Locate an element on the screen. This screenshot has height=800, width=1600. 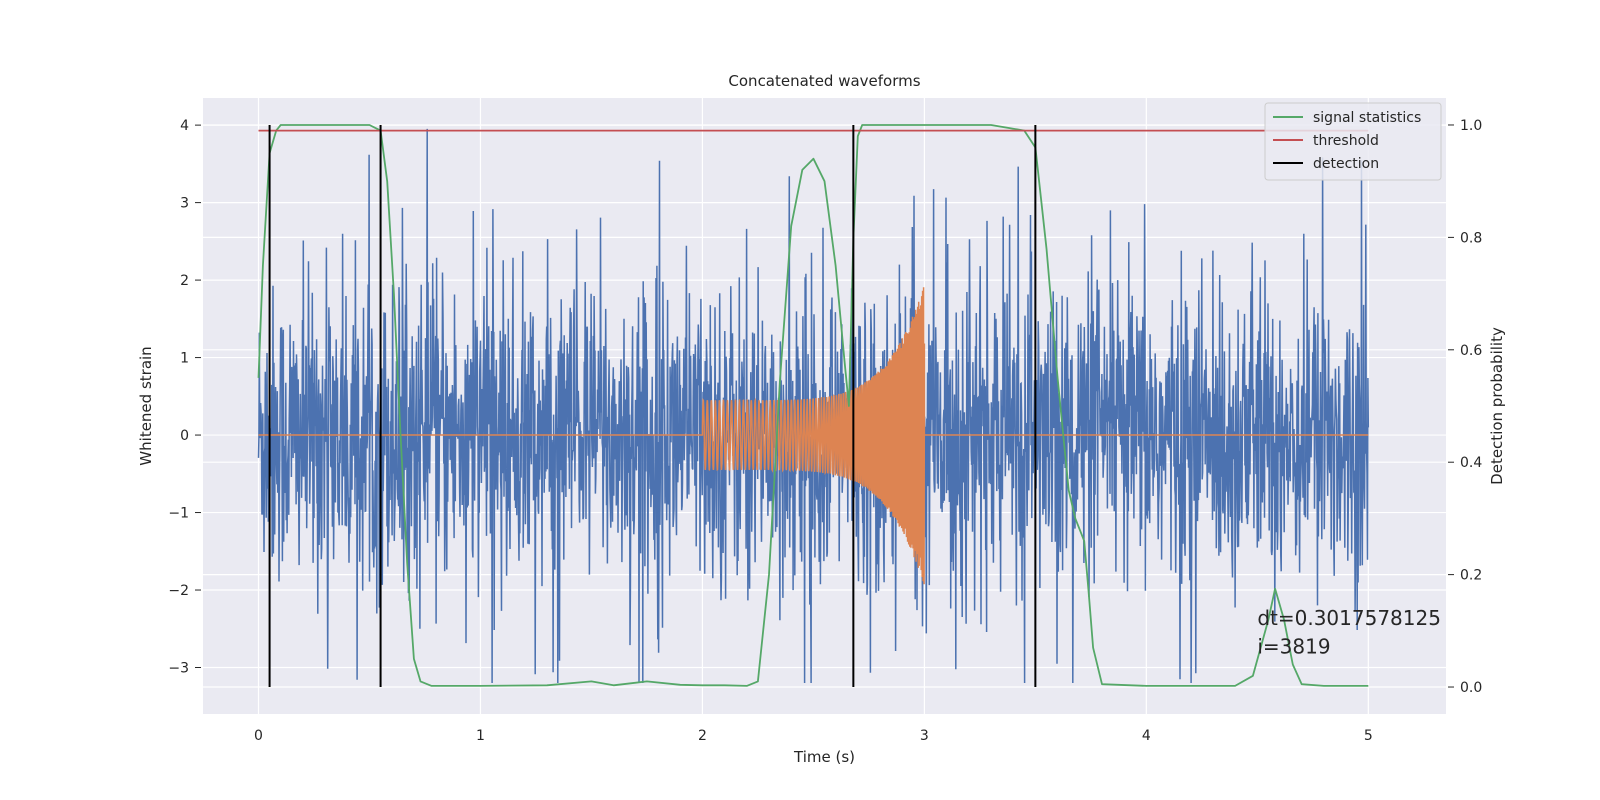
legend-label: signal statistics is located at coordinates (1367, 118).